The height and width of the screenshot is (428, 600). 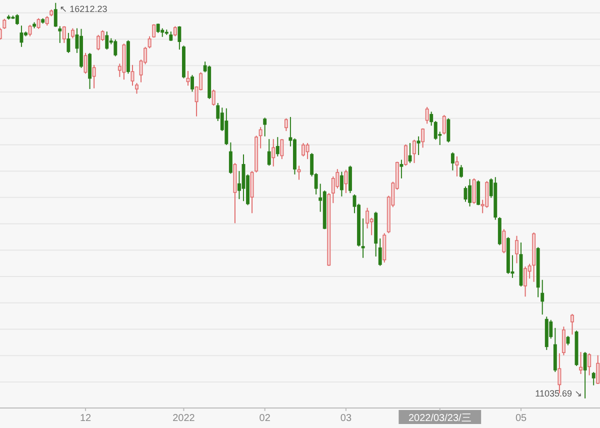 What do you see at coordinates (84, 9) in the screenshot?
I see `annotation: ↖ 16212.23` at bounding box center [84, 9].